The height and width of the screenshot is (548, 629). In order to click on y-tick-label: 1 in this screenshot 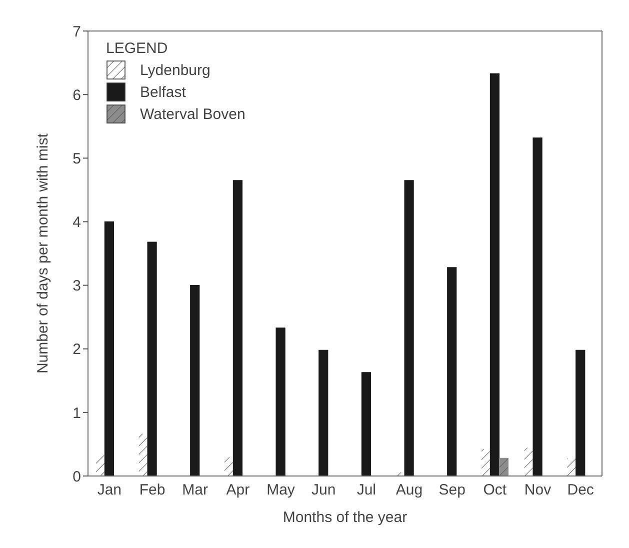, I will do `click(76, 413)`.